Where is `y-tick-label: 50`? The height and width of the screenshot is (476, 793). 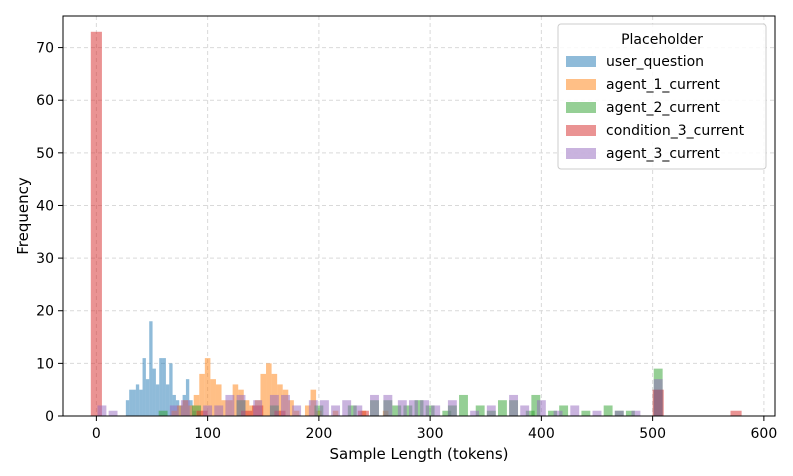
y-tick-label: 50 is located at coordinates (45, 154).